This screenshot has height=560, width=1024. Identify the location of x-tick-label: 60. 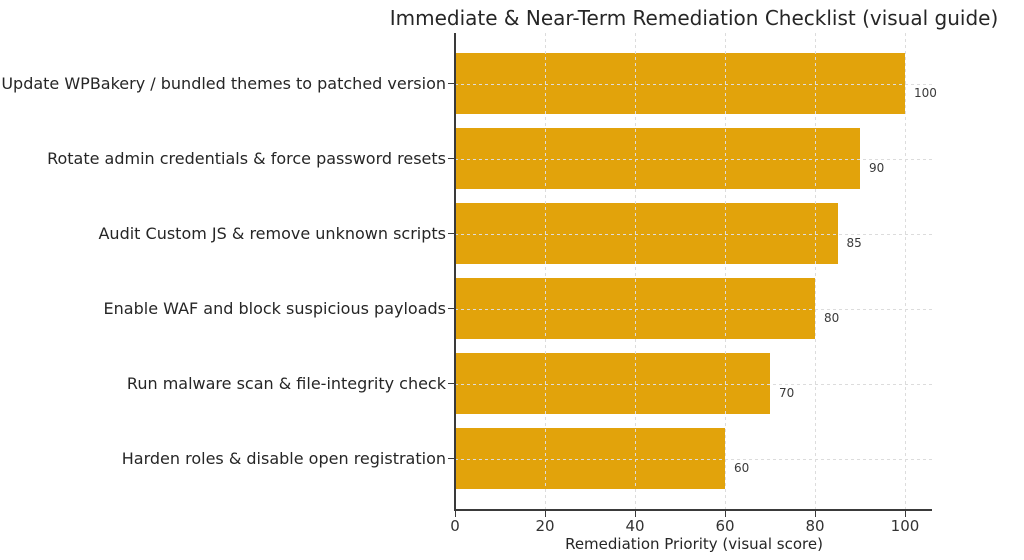
(725, 526).